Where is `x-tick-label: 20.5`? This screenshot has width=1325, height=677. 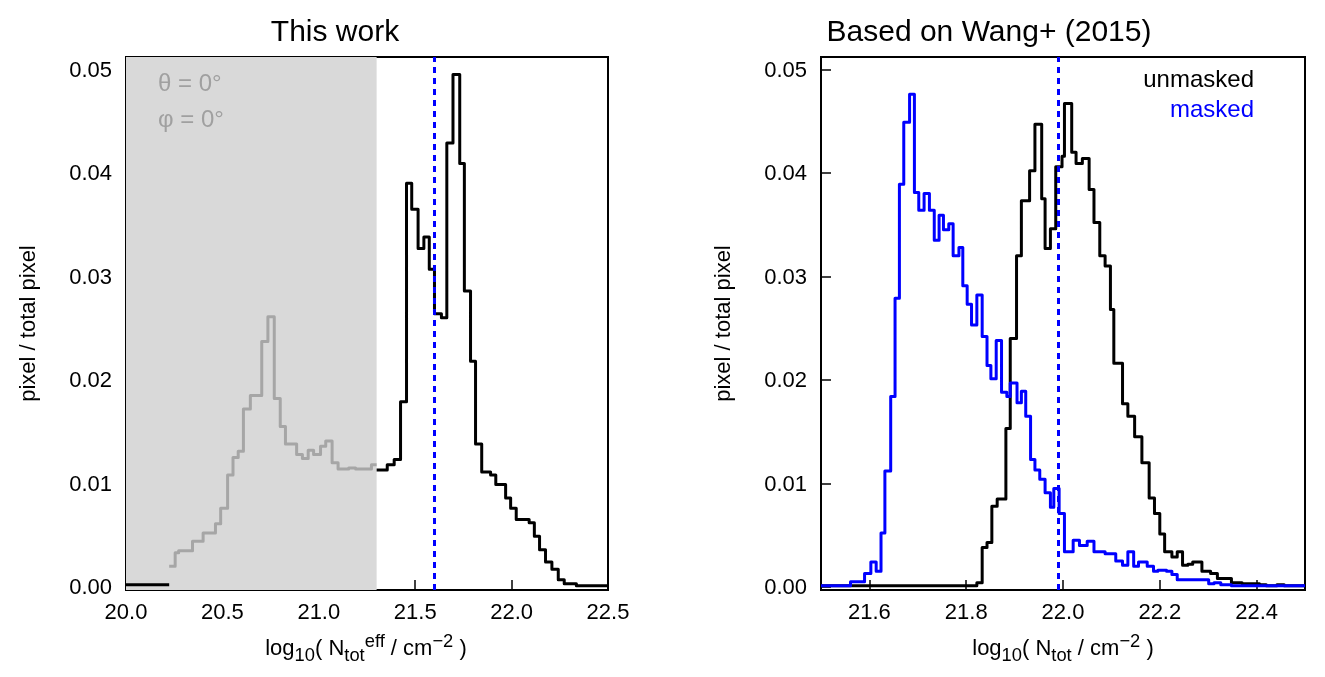
x-tick-label: 20.5 is located at coordinates (222, 611).